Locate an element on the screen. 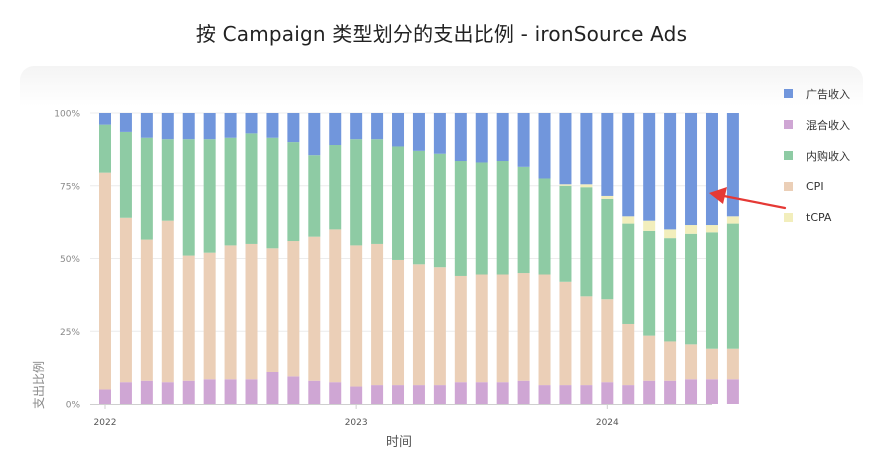 The height and width of the screenshot is (464, 883). legend-label: CPI is located at coordinates (815, 186).